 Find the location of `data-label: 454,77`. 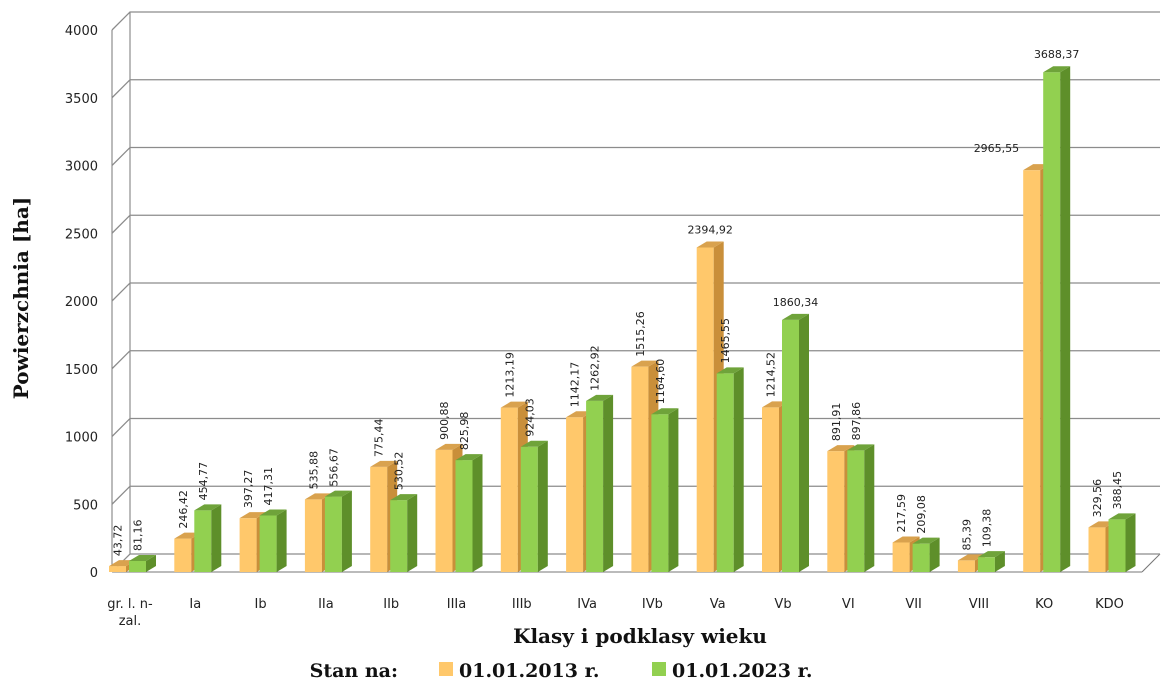

data-label: 454,77 is located at coordinates (203, 481).